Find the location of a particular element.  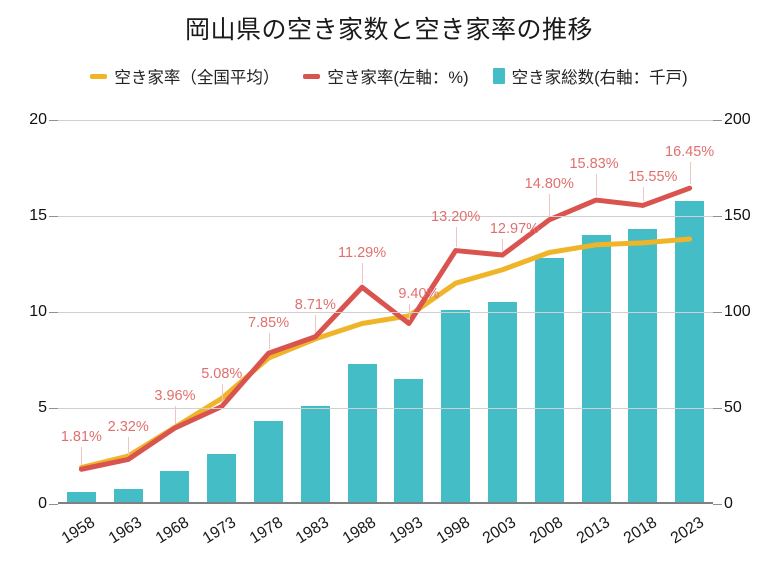

left-axis-tick: 20 is located at coordinates (38, 119).